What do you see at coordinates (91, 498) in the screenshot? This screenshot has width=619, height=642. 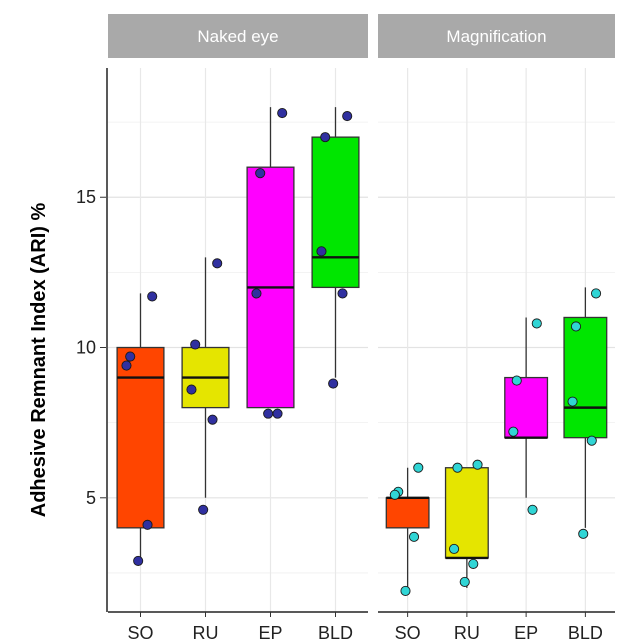 I see `y-tick-label: 5` at bounding box center [91, 498].